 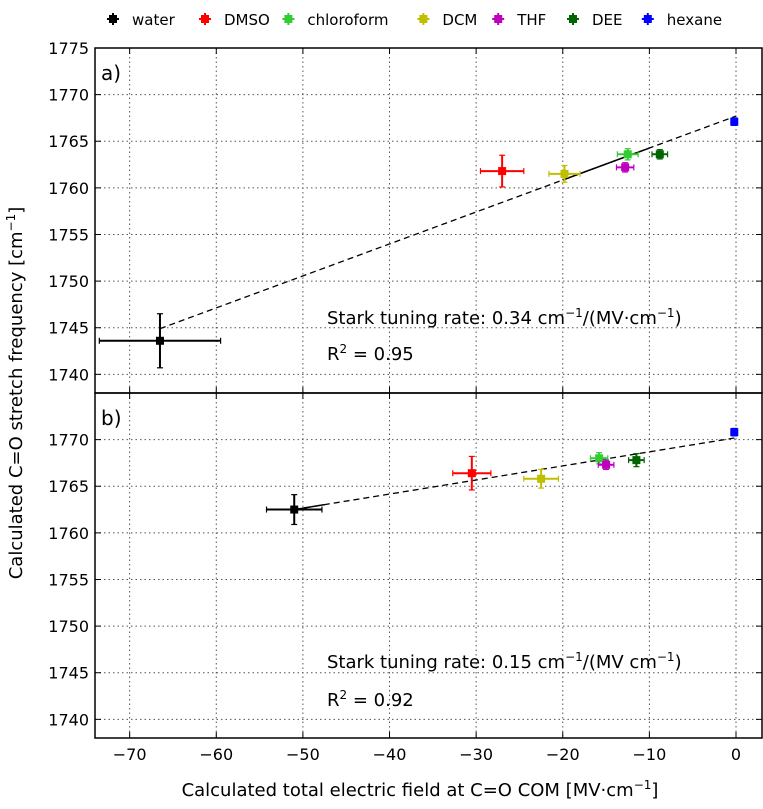 What do you see at coordinates (216, 754) in the screenshot?
I see `x-tick-label: −60` at bounding box center [216, 754].